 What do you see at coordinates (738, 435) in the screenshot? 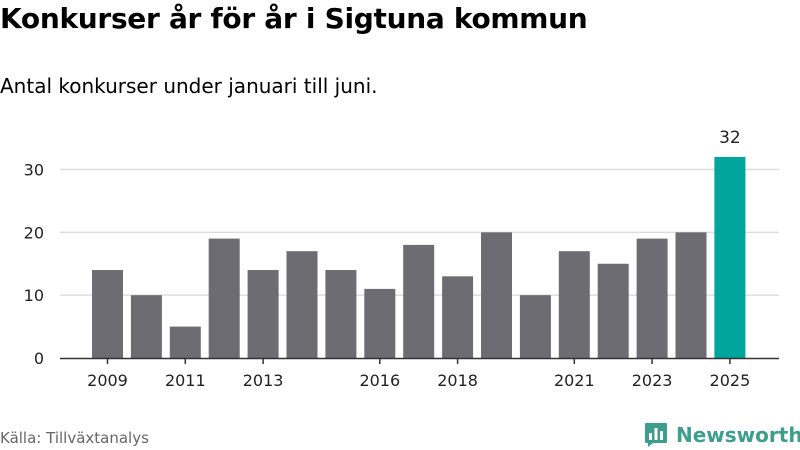
I see `brand-name: Newsworthy` at bounding box center [738, 435].